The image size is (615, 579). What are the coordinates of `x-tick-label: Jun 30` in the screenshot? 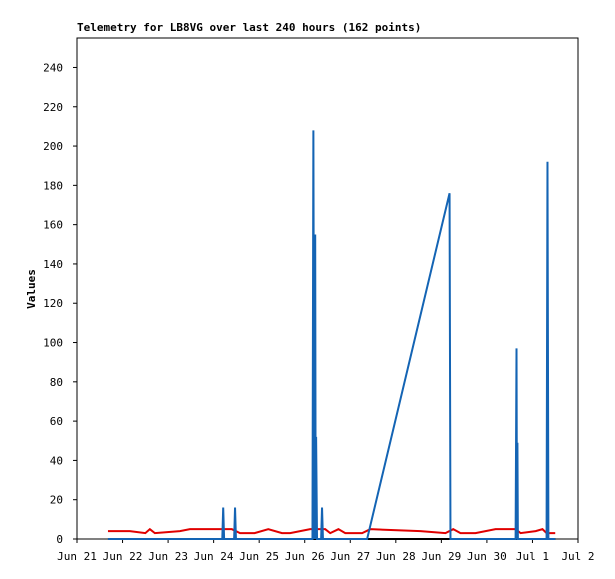 It's located at (487, 556).